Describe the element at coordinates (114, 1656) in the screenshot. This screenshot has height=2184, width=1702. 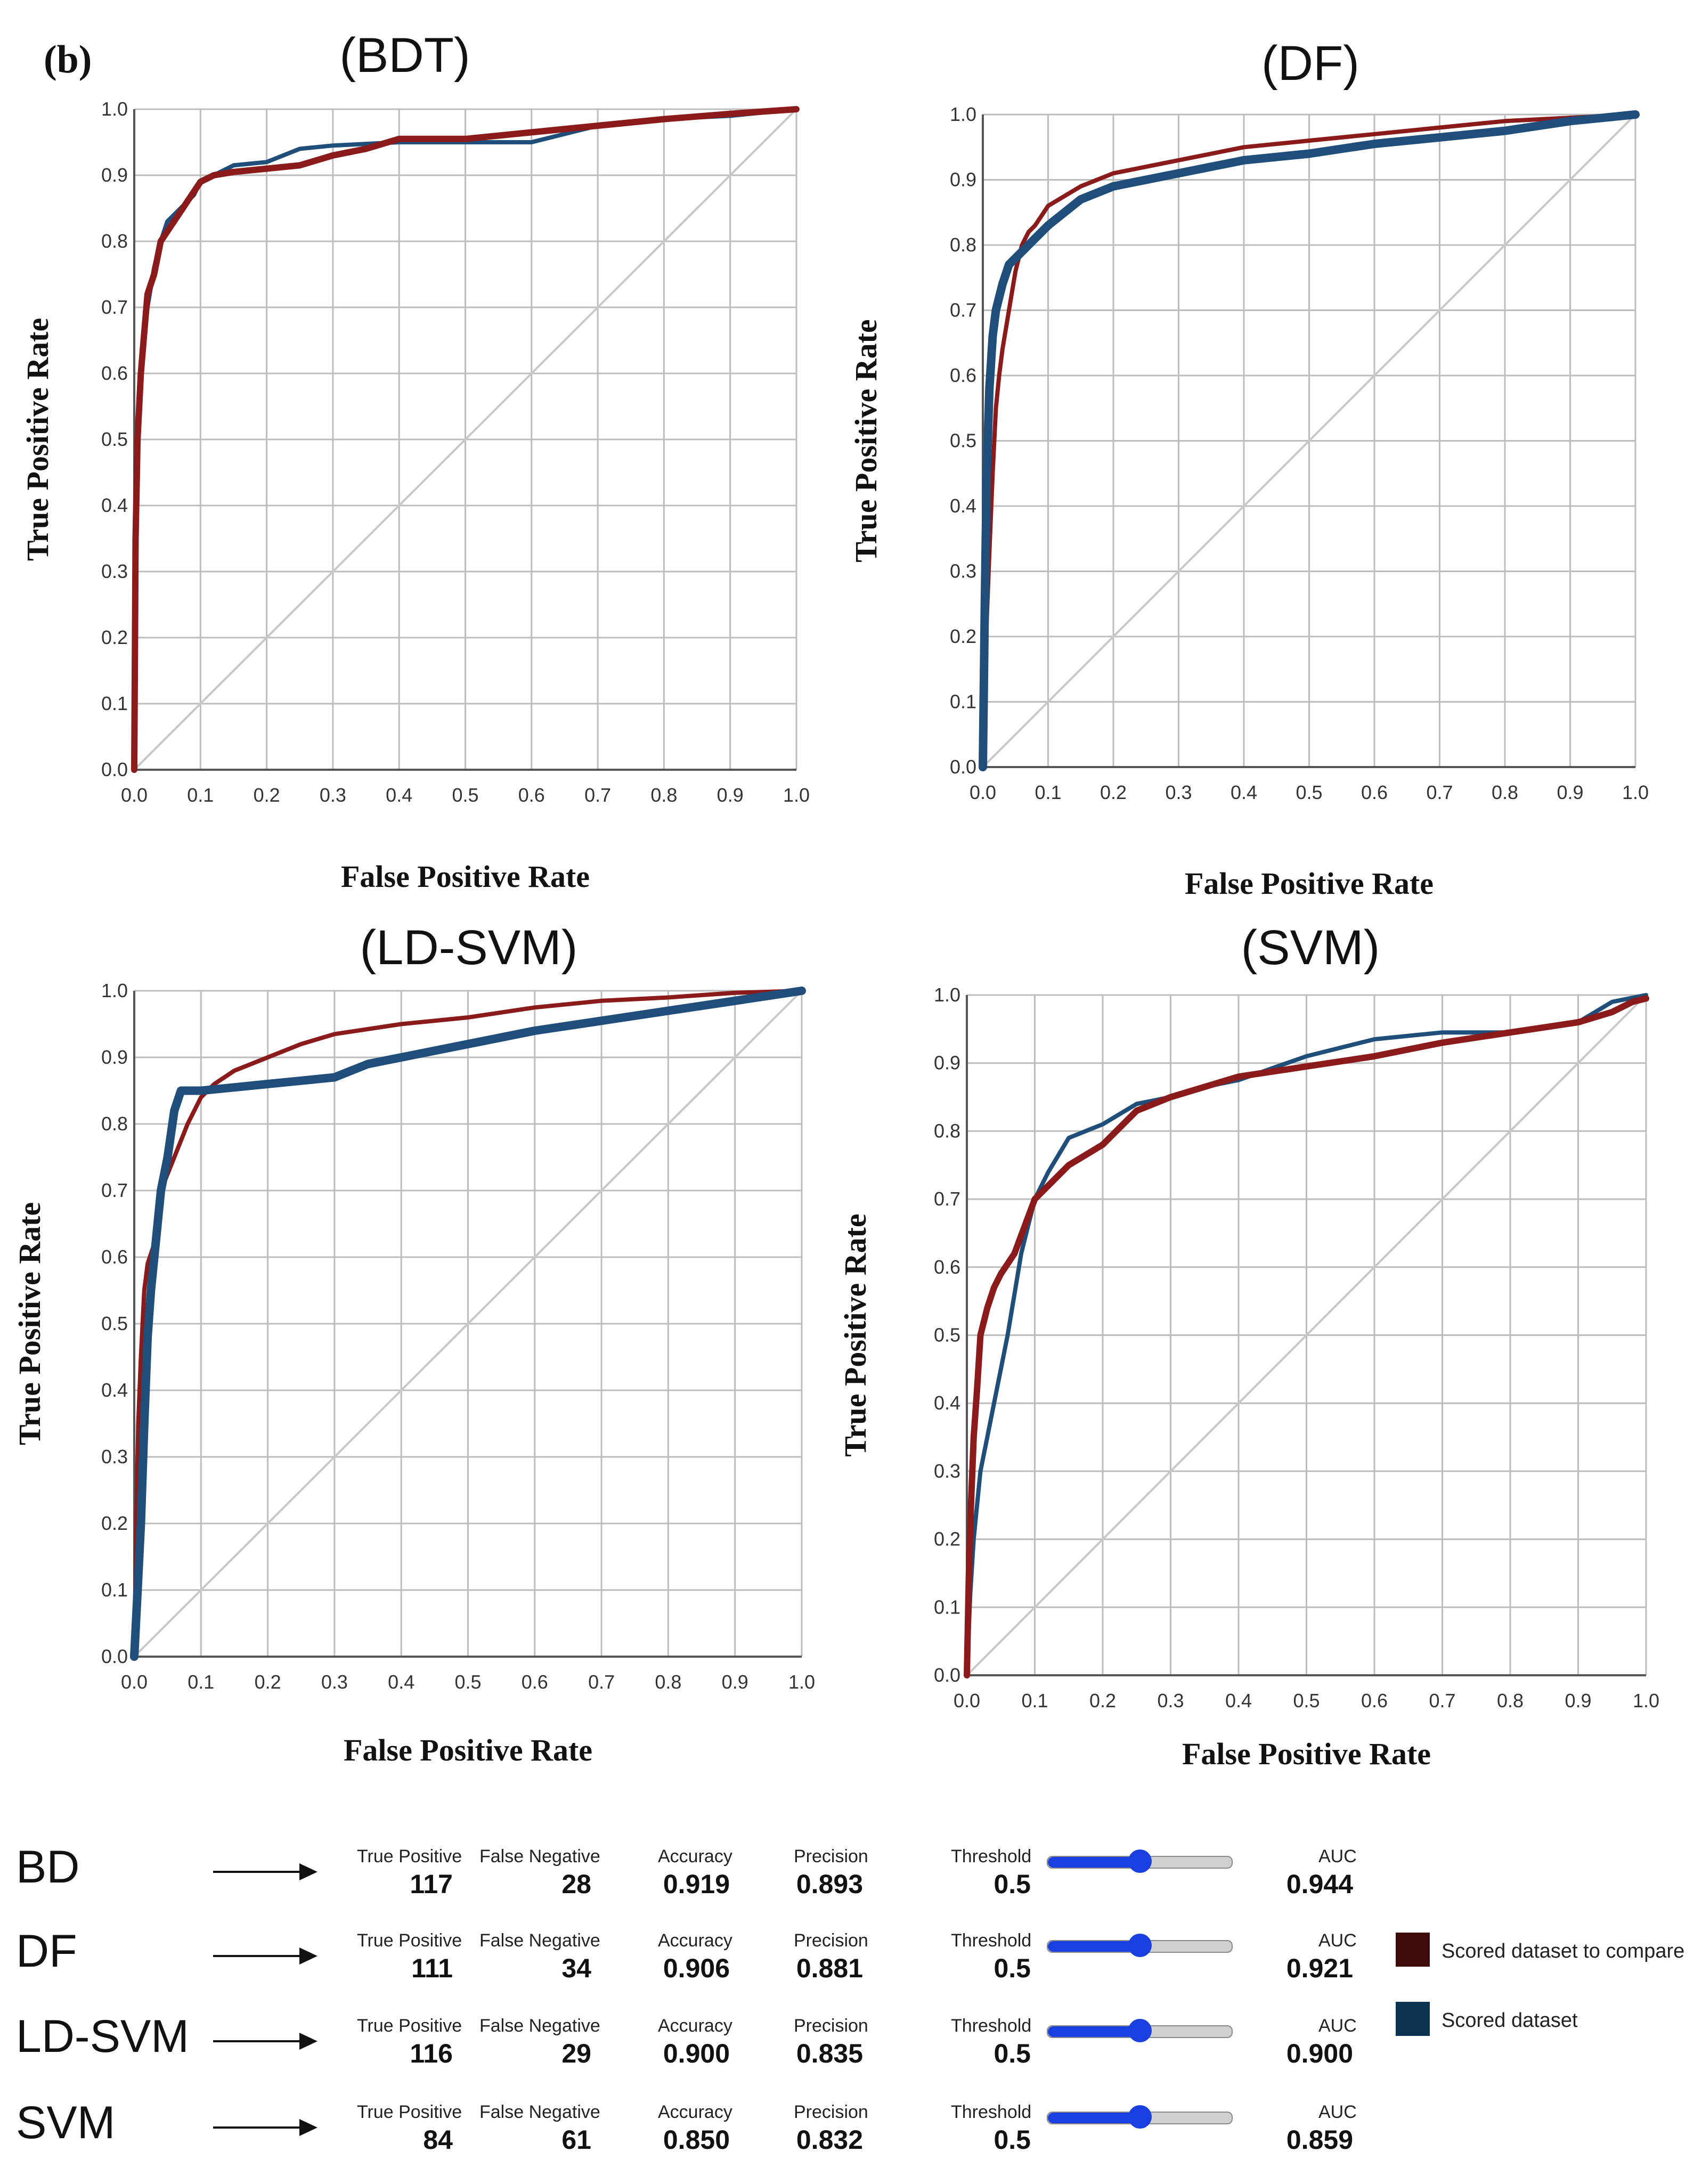
I see `y-tick-label: 0.0` at that location.